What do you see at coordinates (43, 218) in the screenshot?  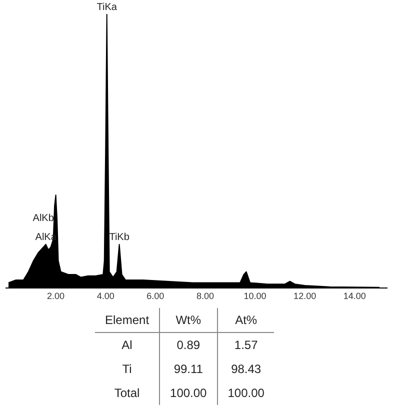 I see `annotation: AlKb` at bounding box center [43, 218].